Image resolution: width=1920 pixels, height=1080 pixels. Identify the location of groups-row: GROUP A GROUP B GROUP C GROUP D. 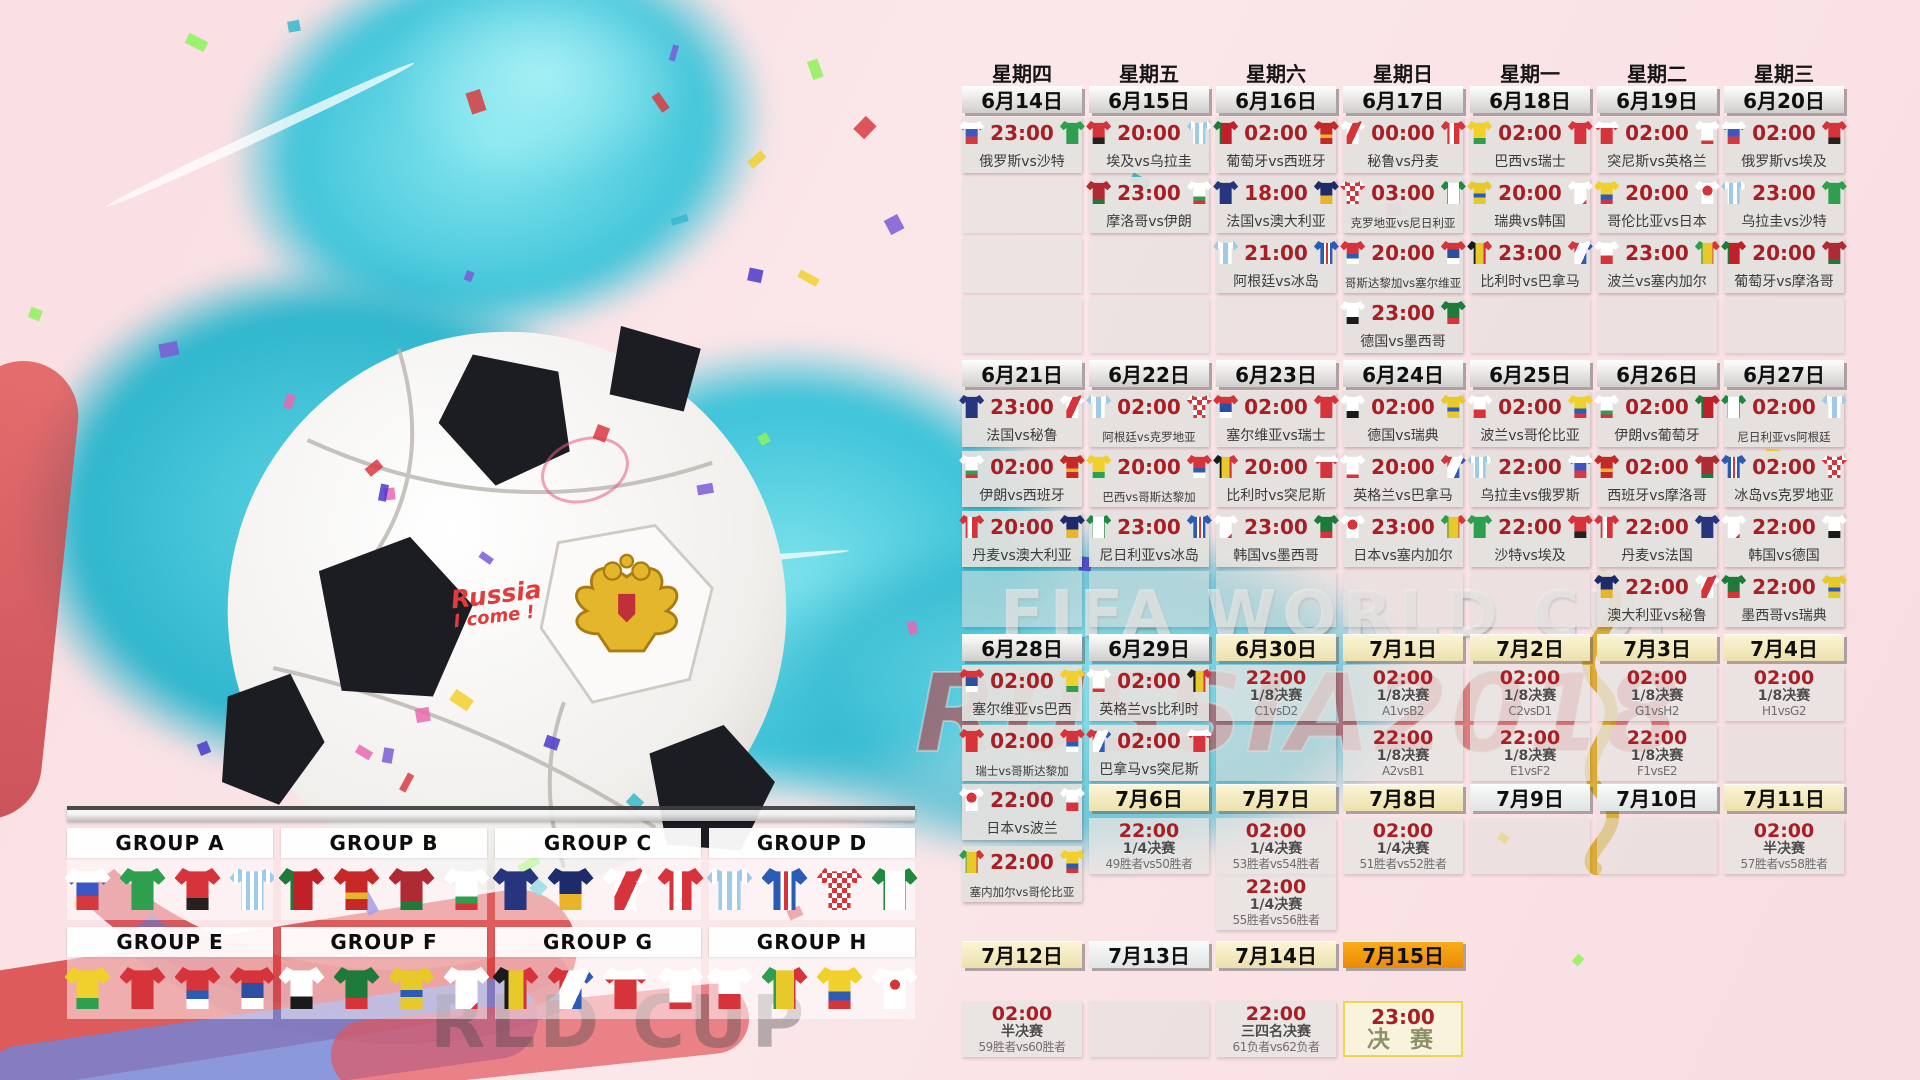
(491, 874).